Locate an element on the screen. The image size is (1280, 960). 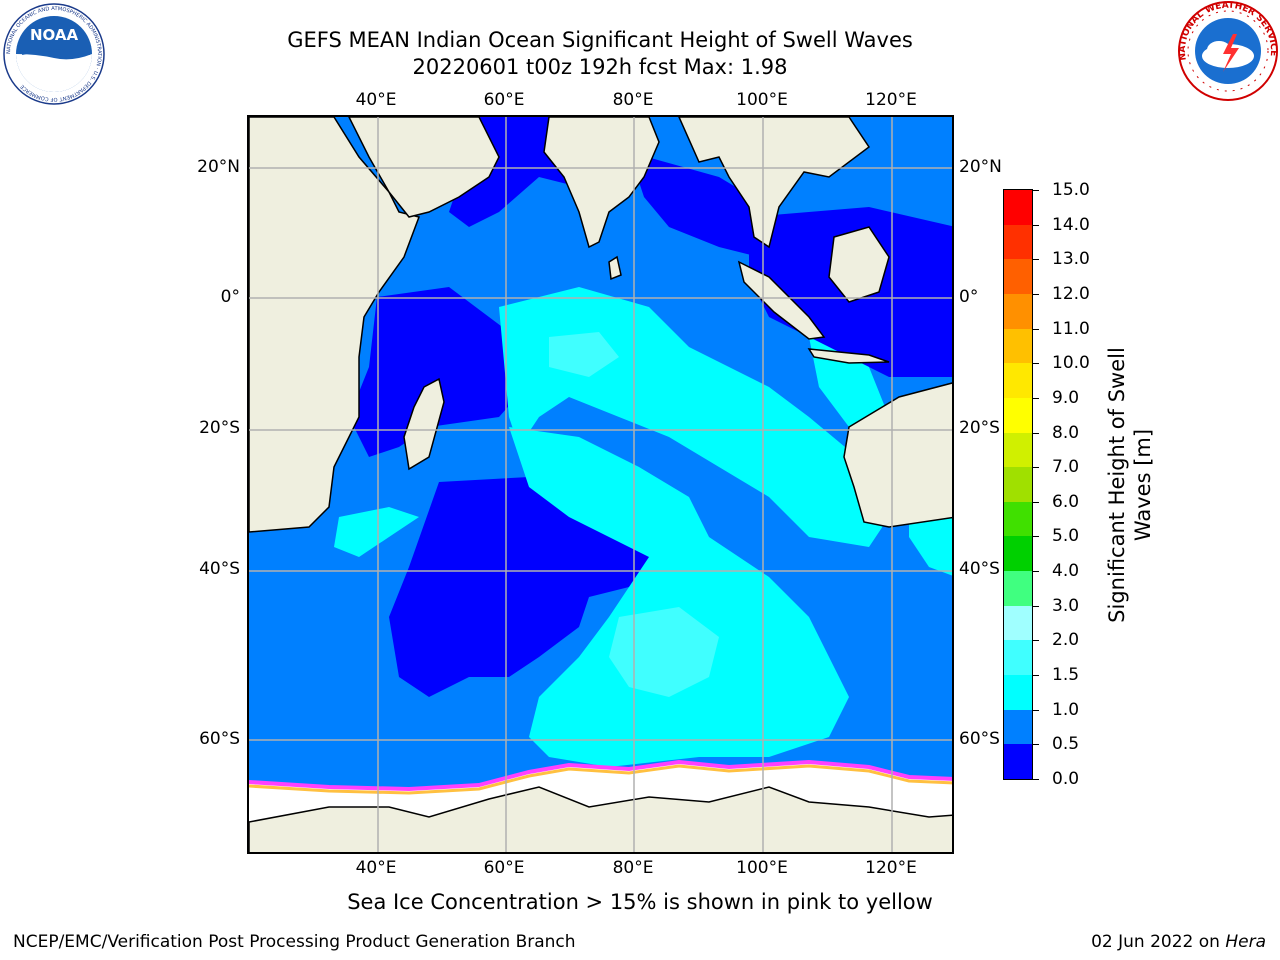
colorbar-tick-label: 10.0 is located at coordinates (1071, 363).